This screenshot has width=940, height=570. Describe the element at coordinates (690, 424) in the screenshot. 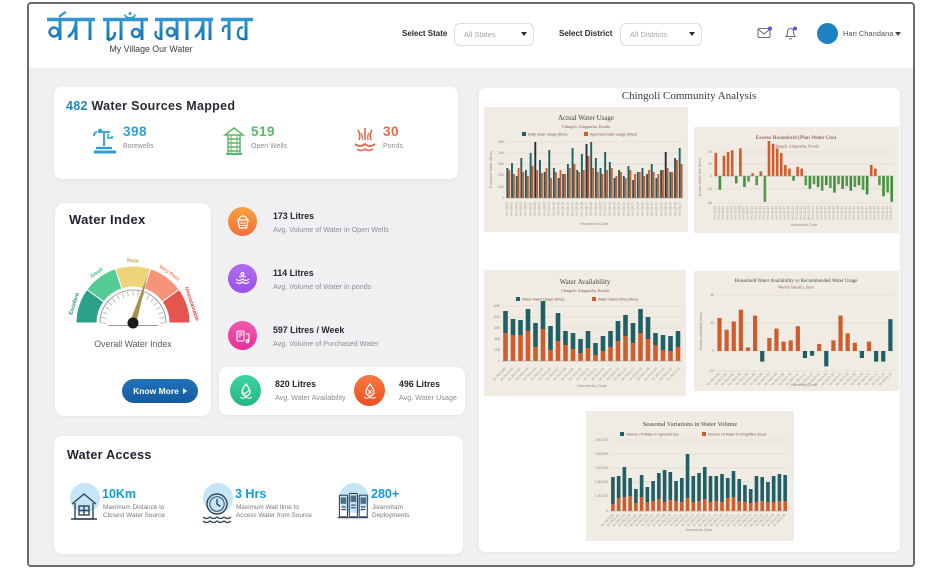

I see `svg-text:Seasonal Variations in Water V: Seasonal Variations in Water Volume` at that location.